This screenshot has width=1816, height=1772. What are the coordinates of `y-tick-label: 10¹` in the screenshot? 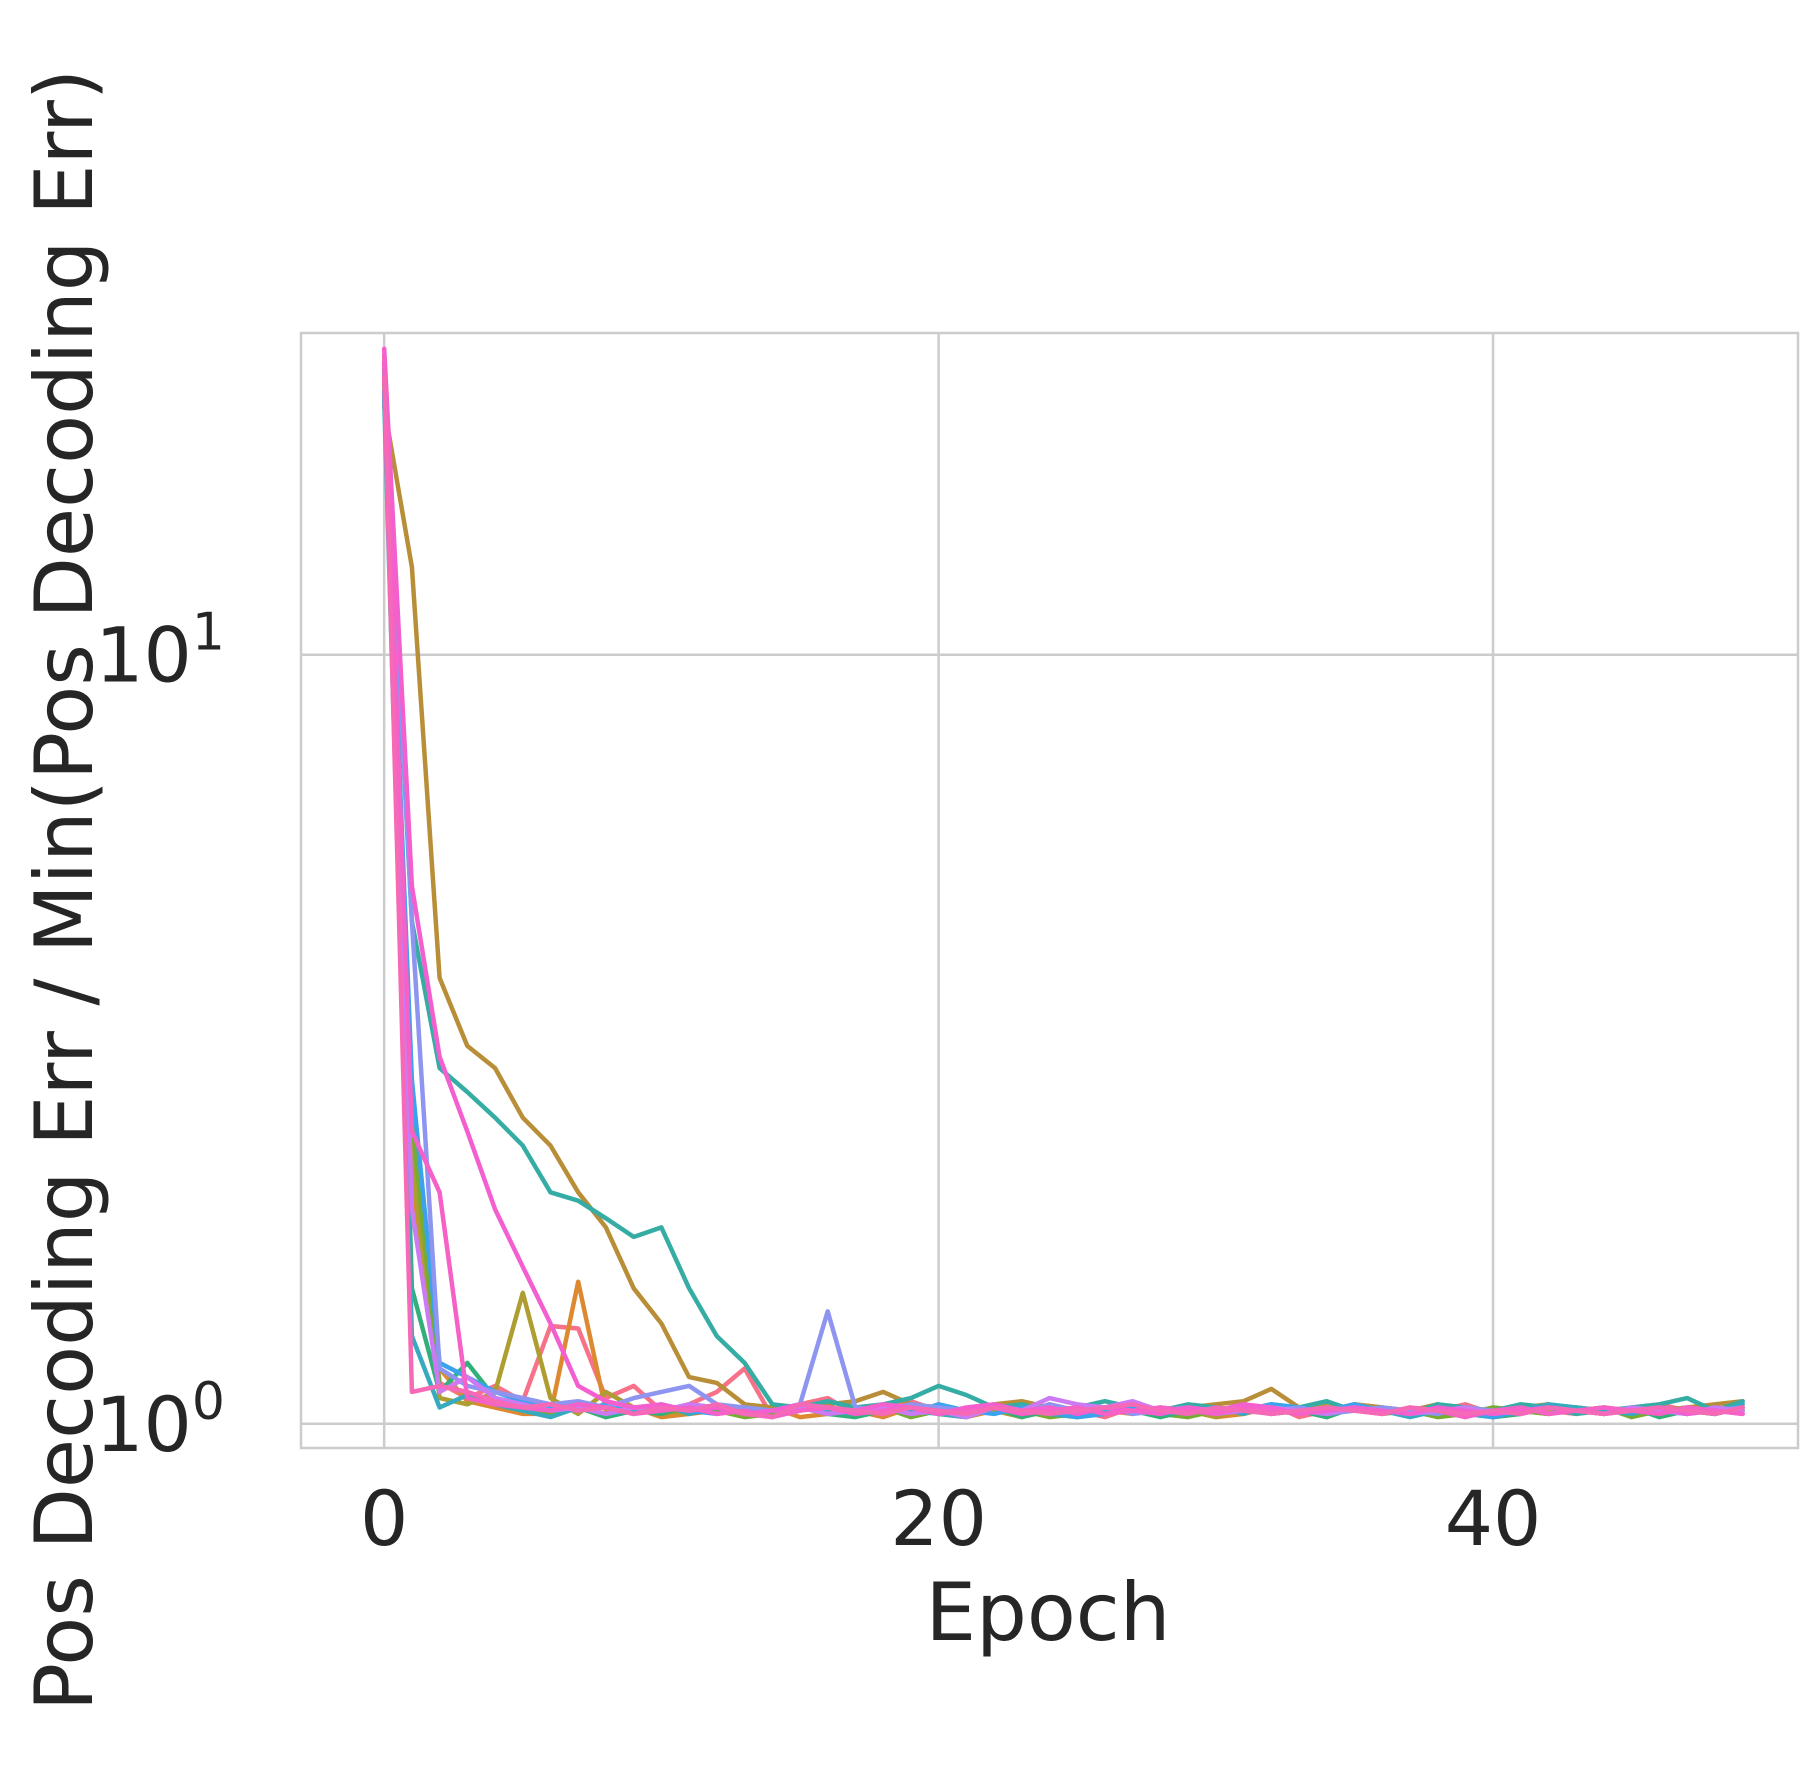 It's located at (160, 651).